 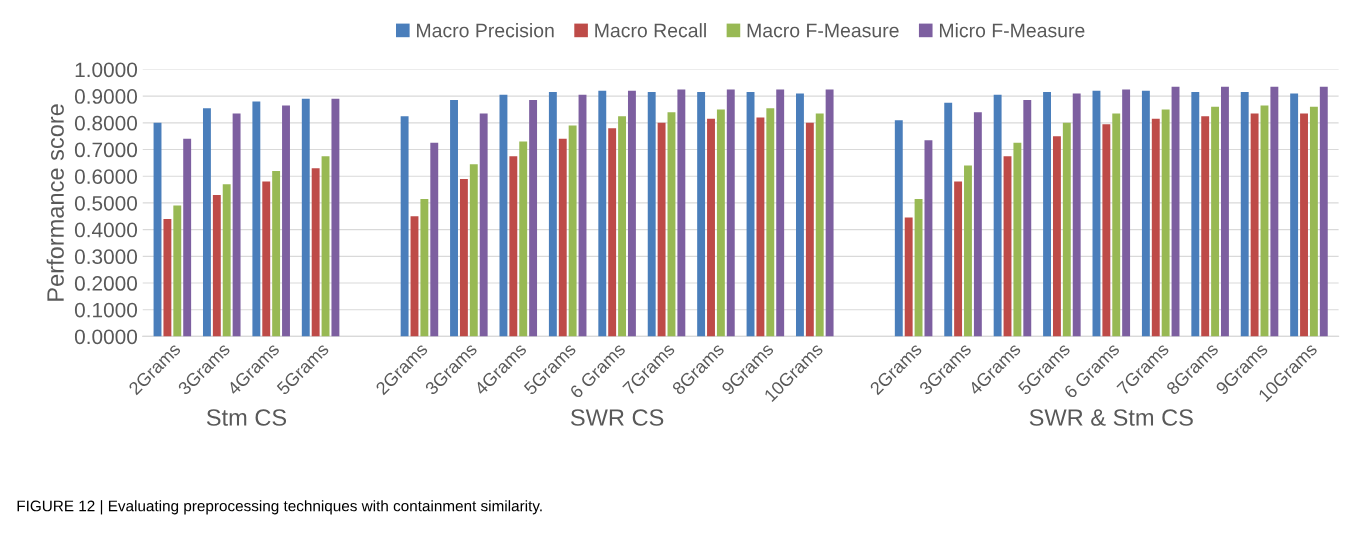 What do you see at coordinates (106, 283) in the screenshot?
I see `y-tick-label: 0.2000` at bounding box center [106, 283].